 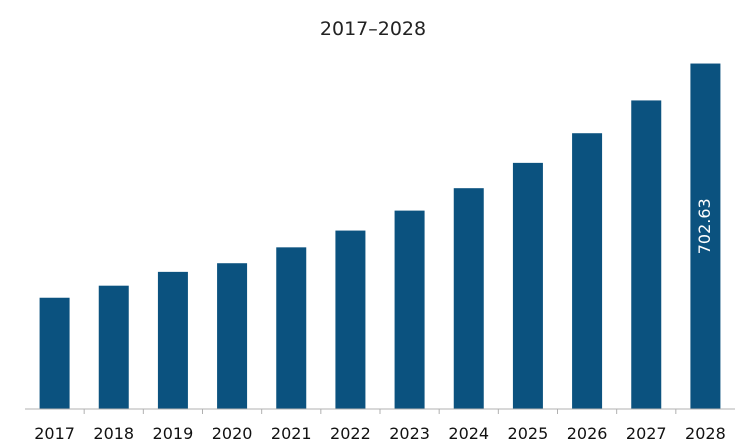 What do you see at coordinates (291, 433) in the screenshot?
I see `x-tick-label-2021: 2021` at bounding box center [291, 433].